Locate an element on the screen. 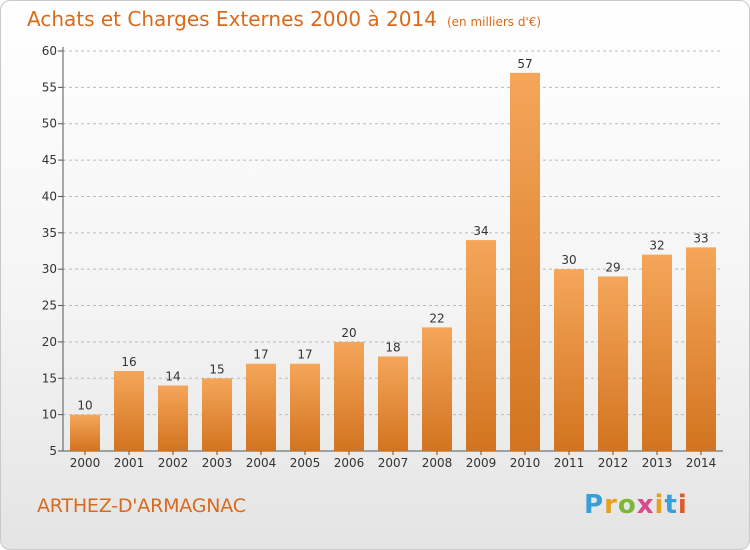  chart-title-text: Achats et Charges Externes 2000 à 2014 is located at coordinates (232, 19).